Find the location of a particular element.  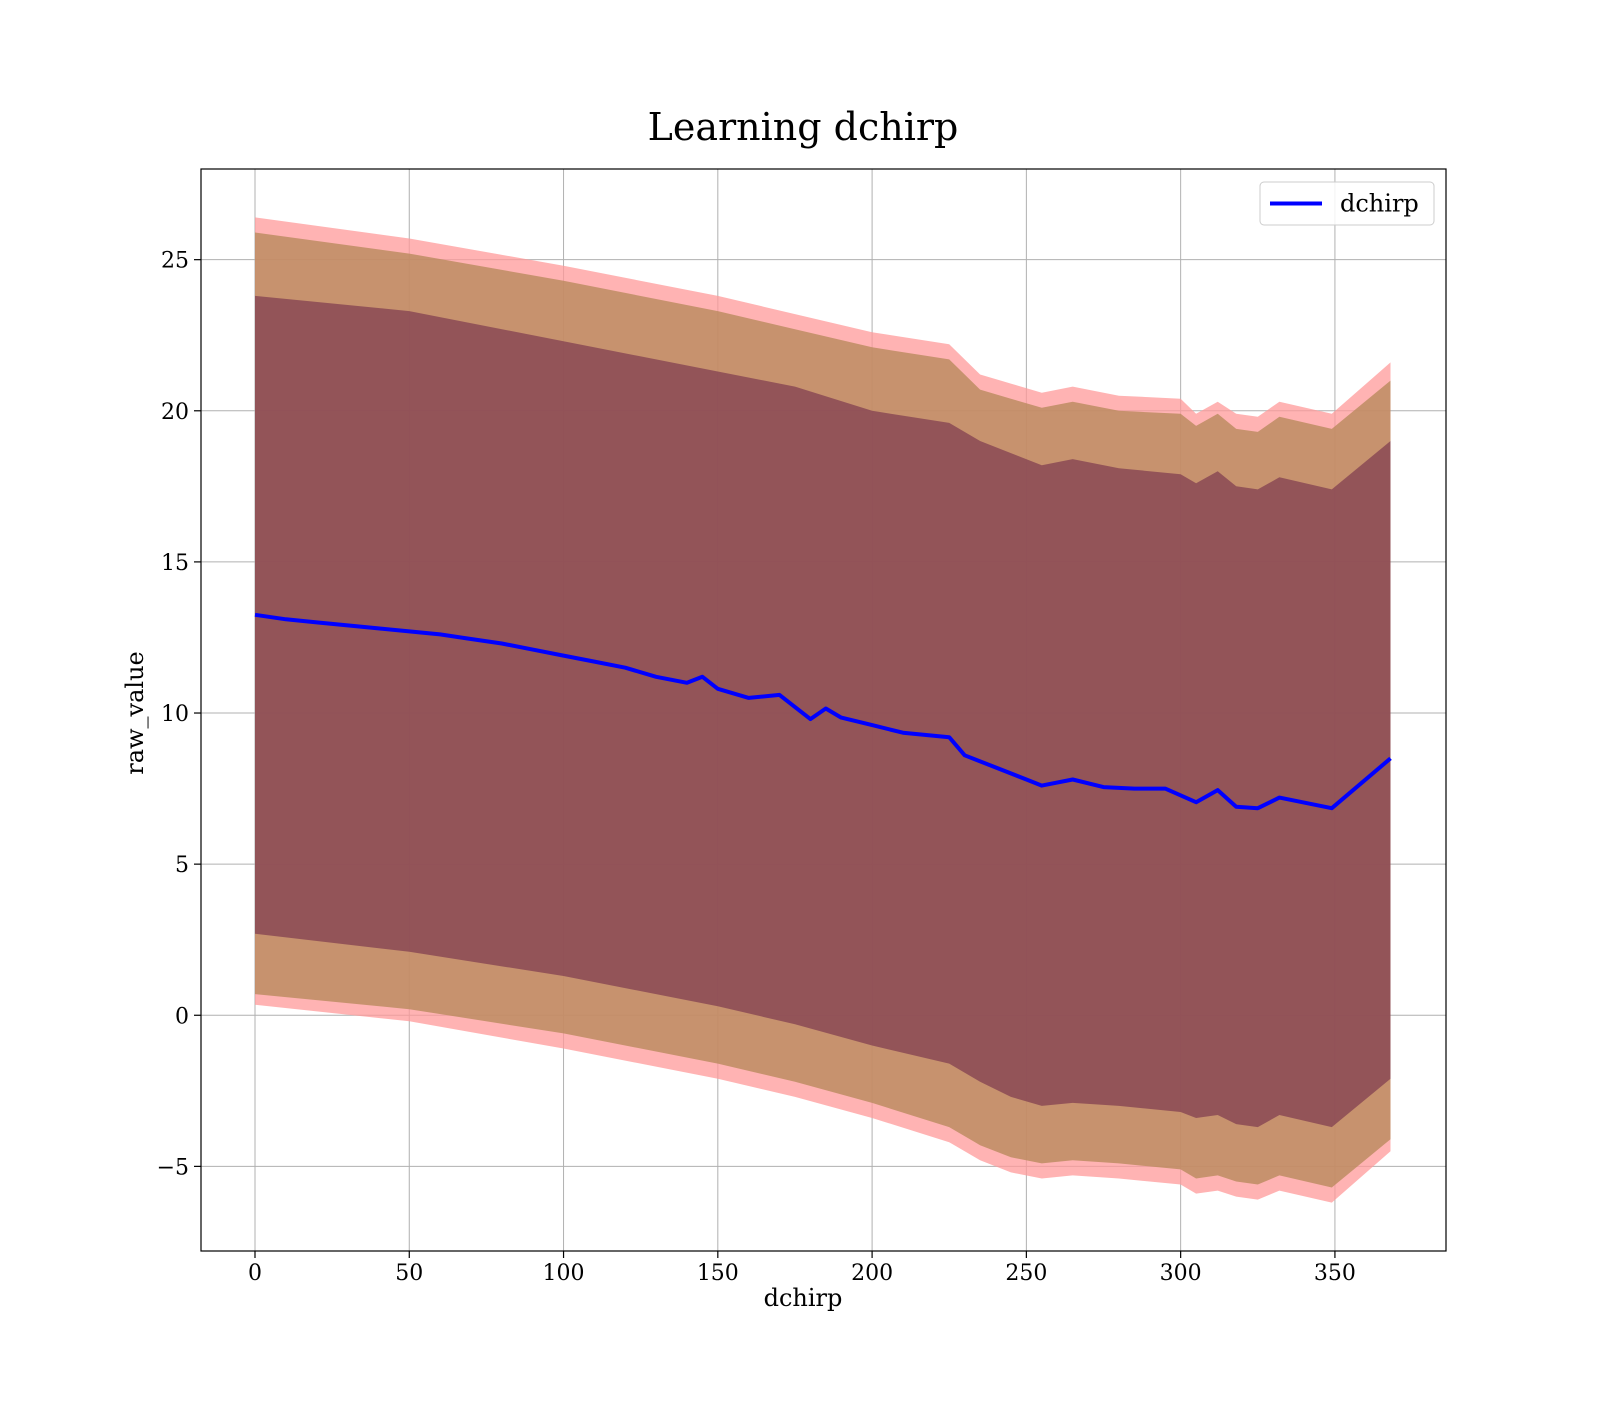

x-tick-label: 100 is located at coordinates (564, 1273).